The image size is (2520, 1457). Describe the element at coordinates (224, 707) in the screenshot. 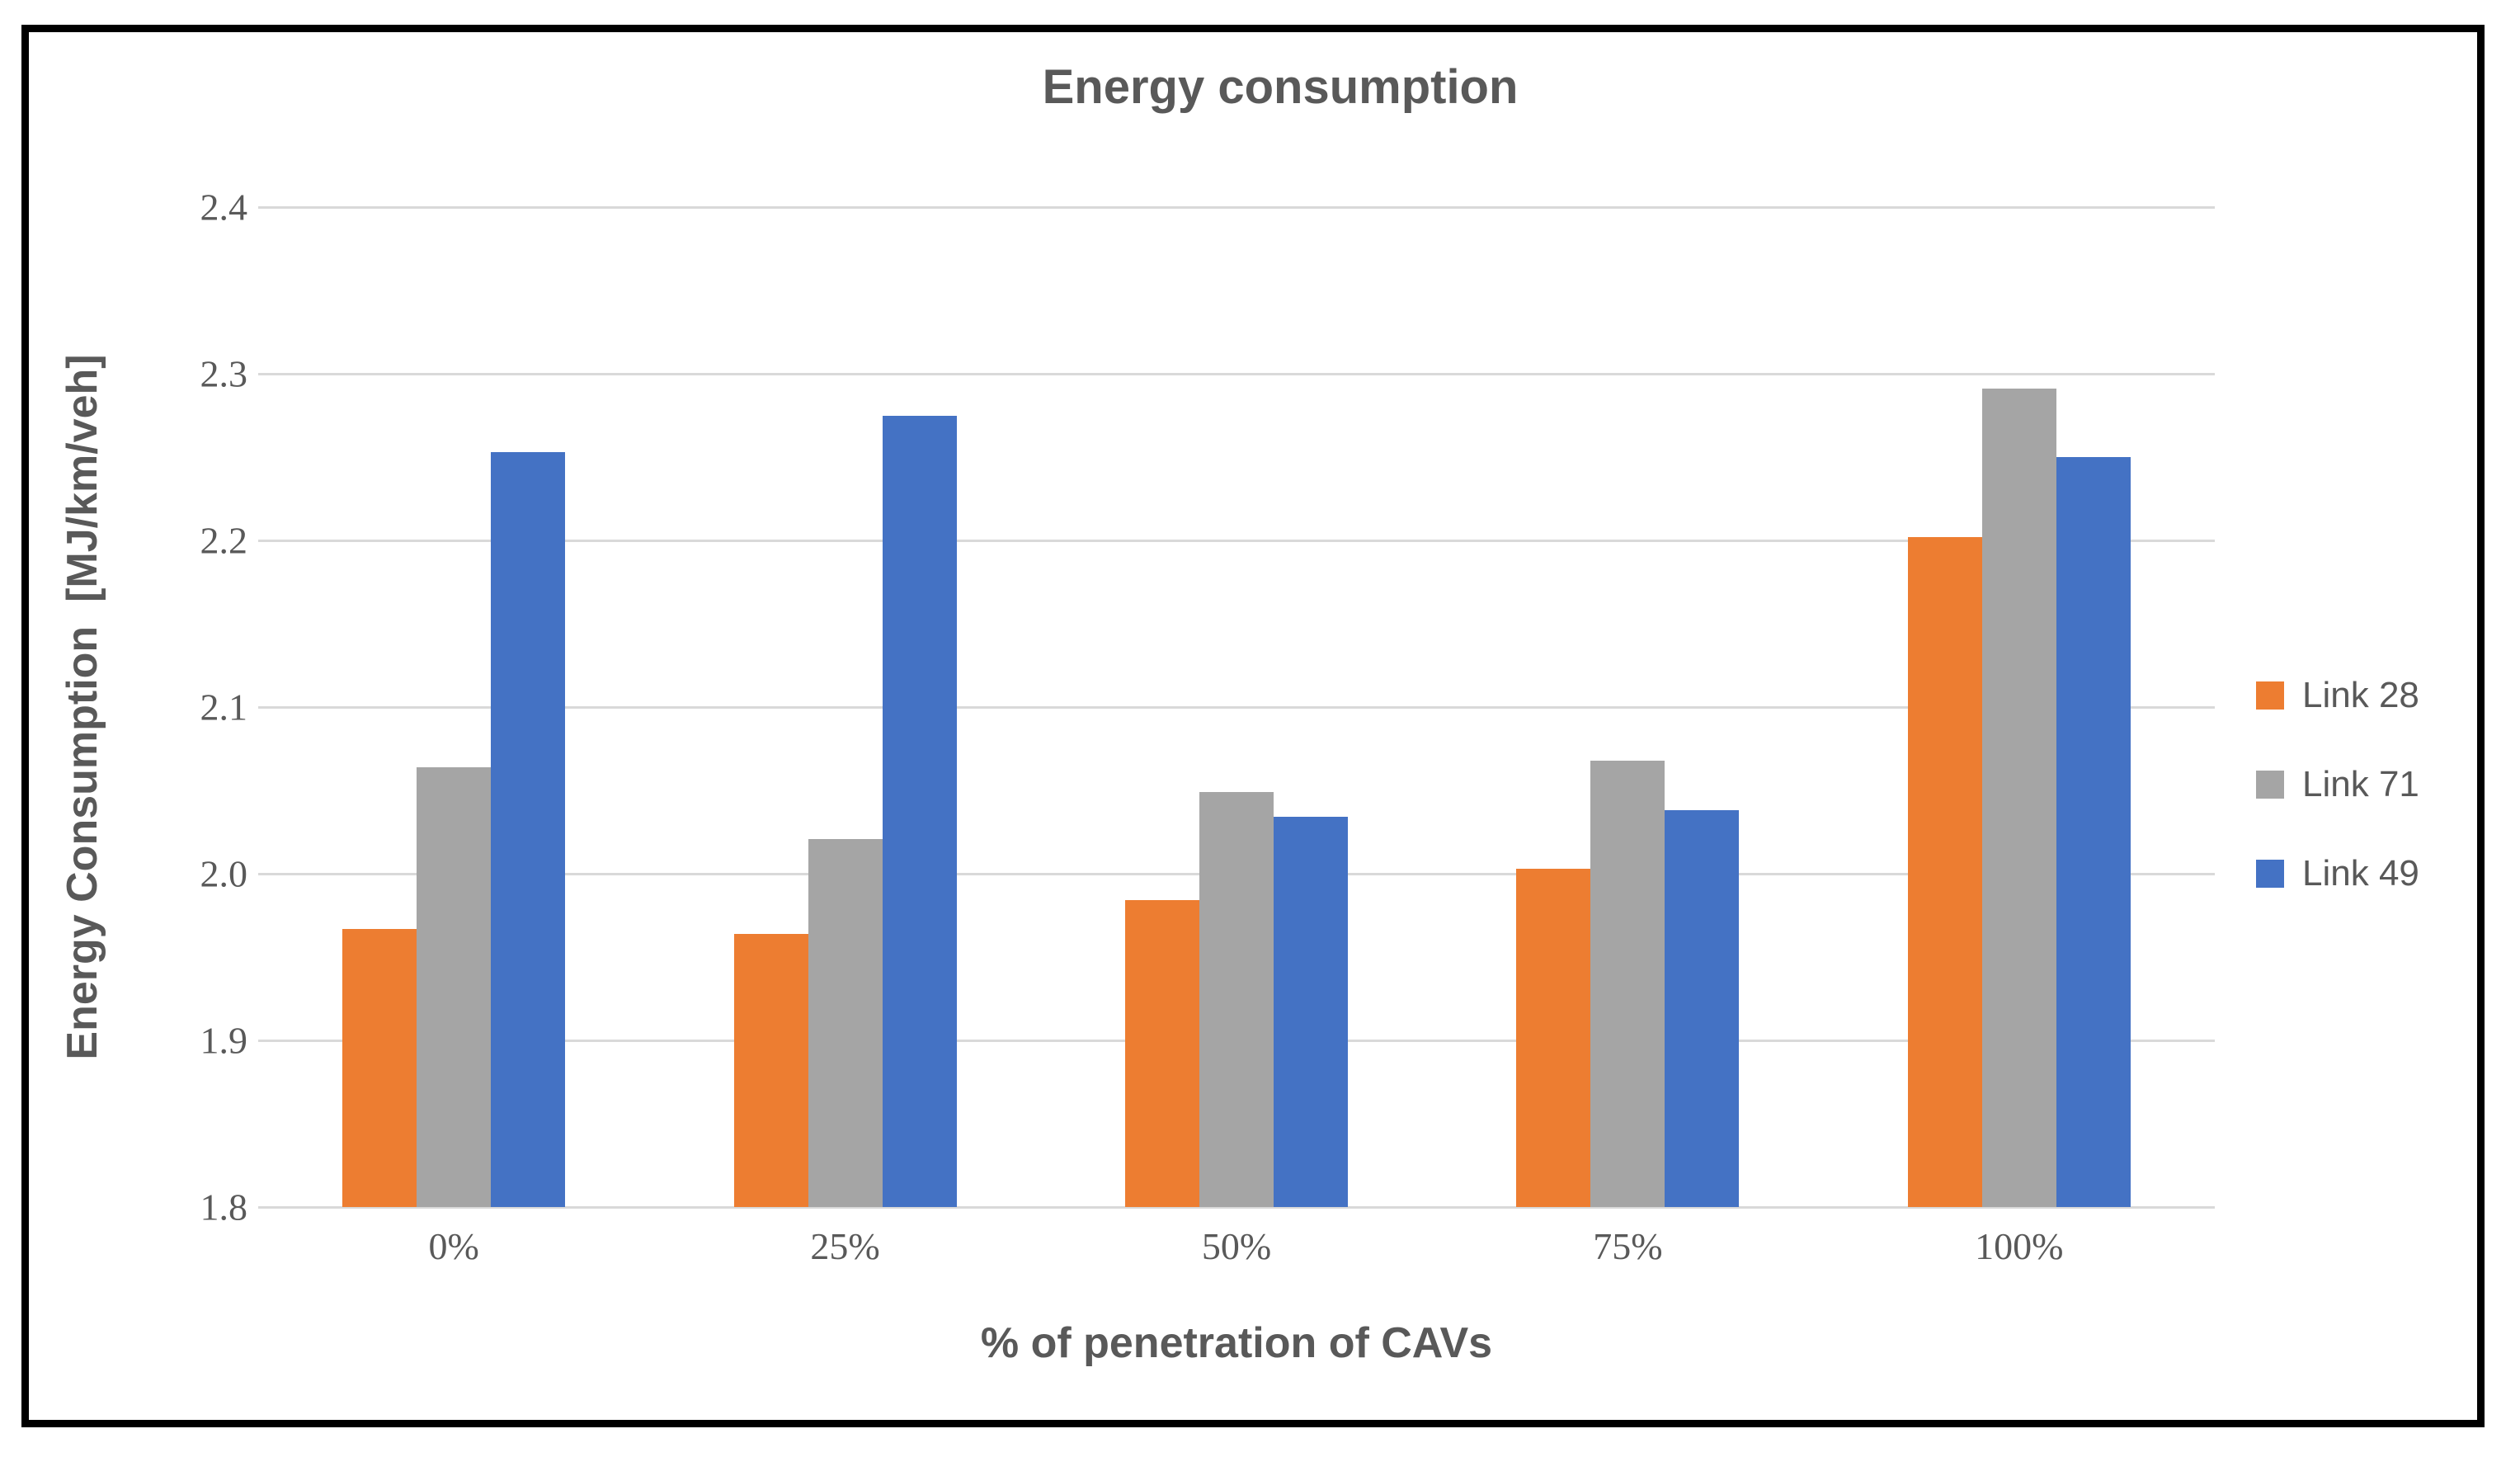

I see `y-tick-label: 2.1` at that location.